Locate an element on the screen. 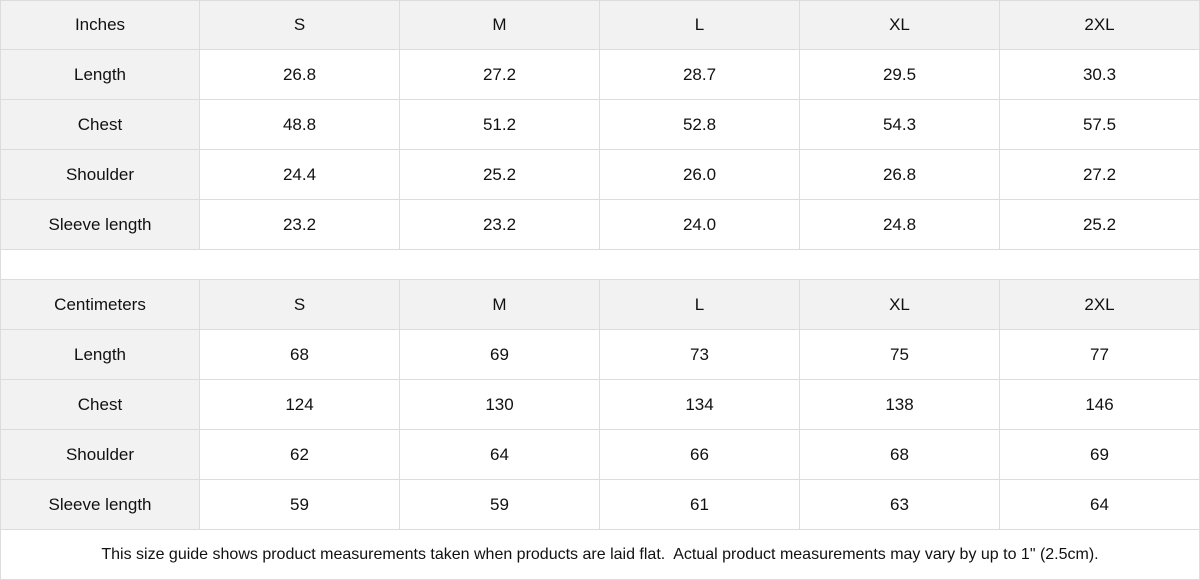  measurement-value: 130 is located at coordinates (500, 405).